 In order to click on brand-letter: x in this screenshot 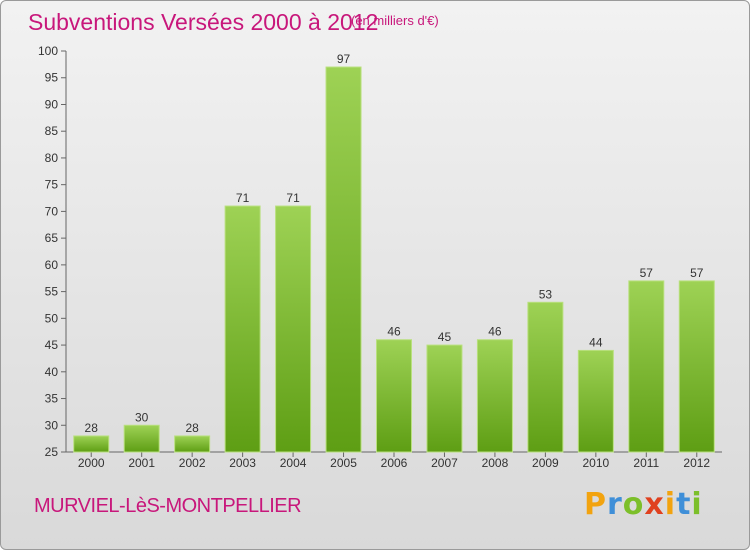, I will do `click(654, 504)`.